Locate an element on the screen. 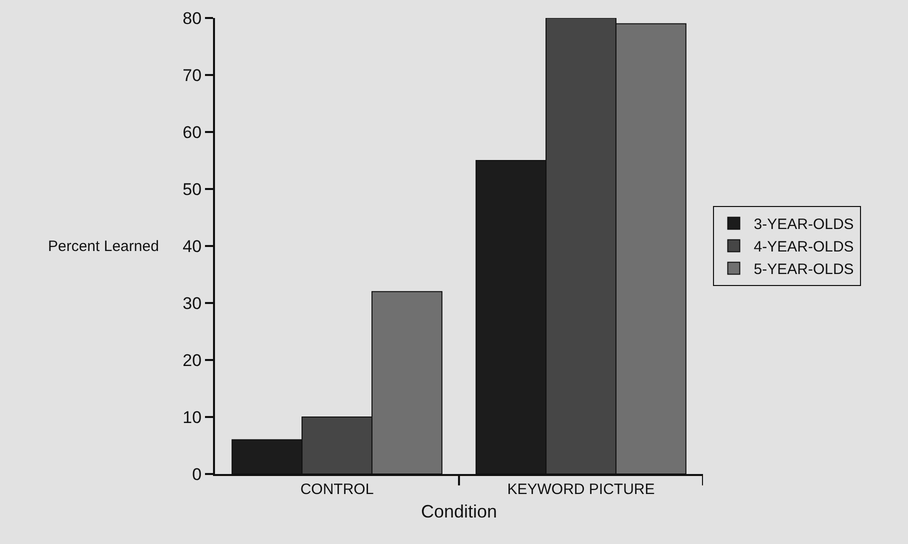 This screenshot has width=908, height=544. y-tick-label: 60 is located at coordinates (192, 132).